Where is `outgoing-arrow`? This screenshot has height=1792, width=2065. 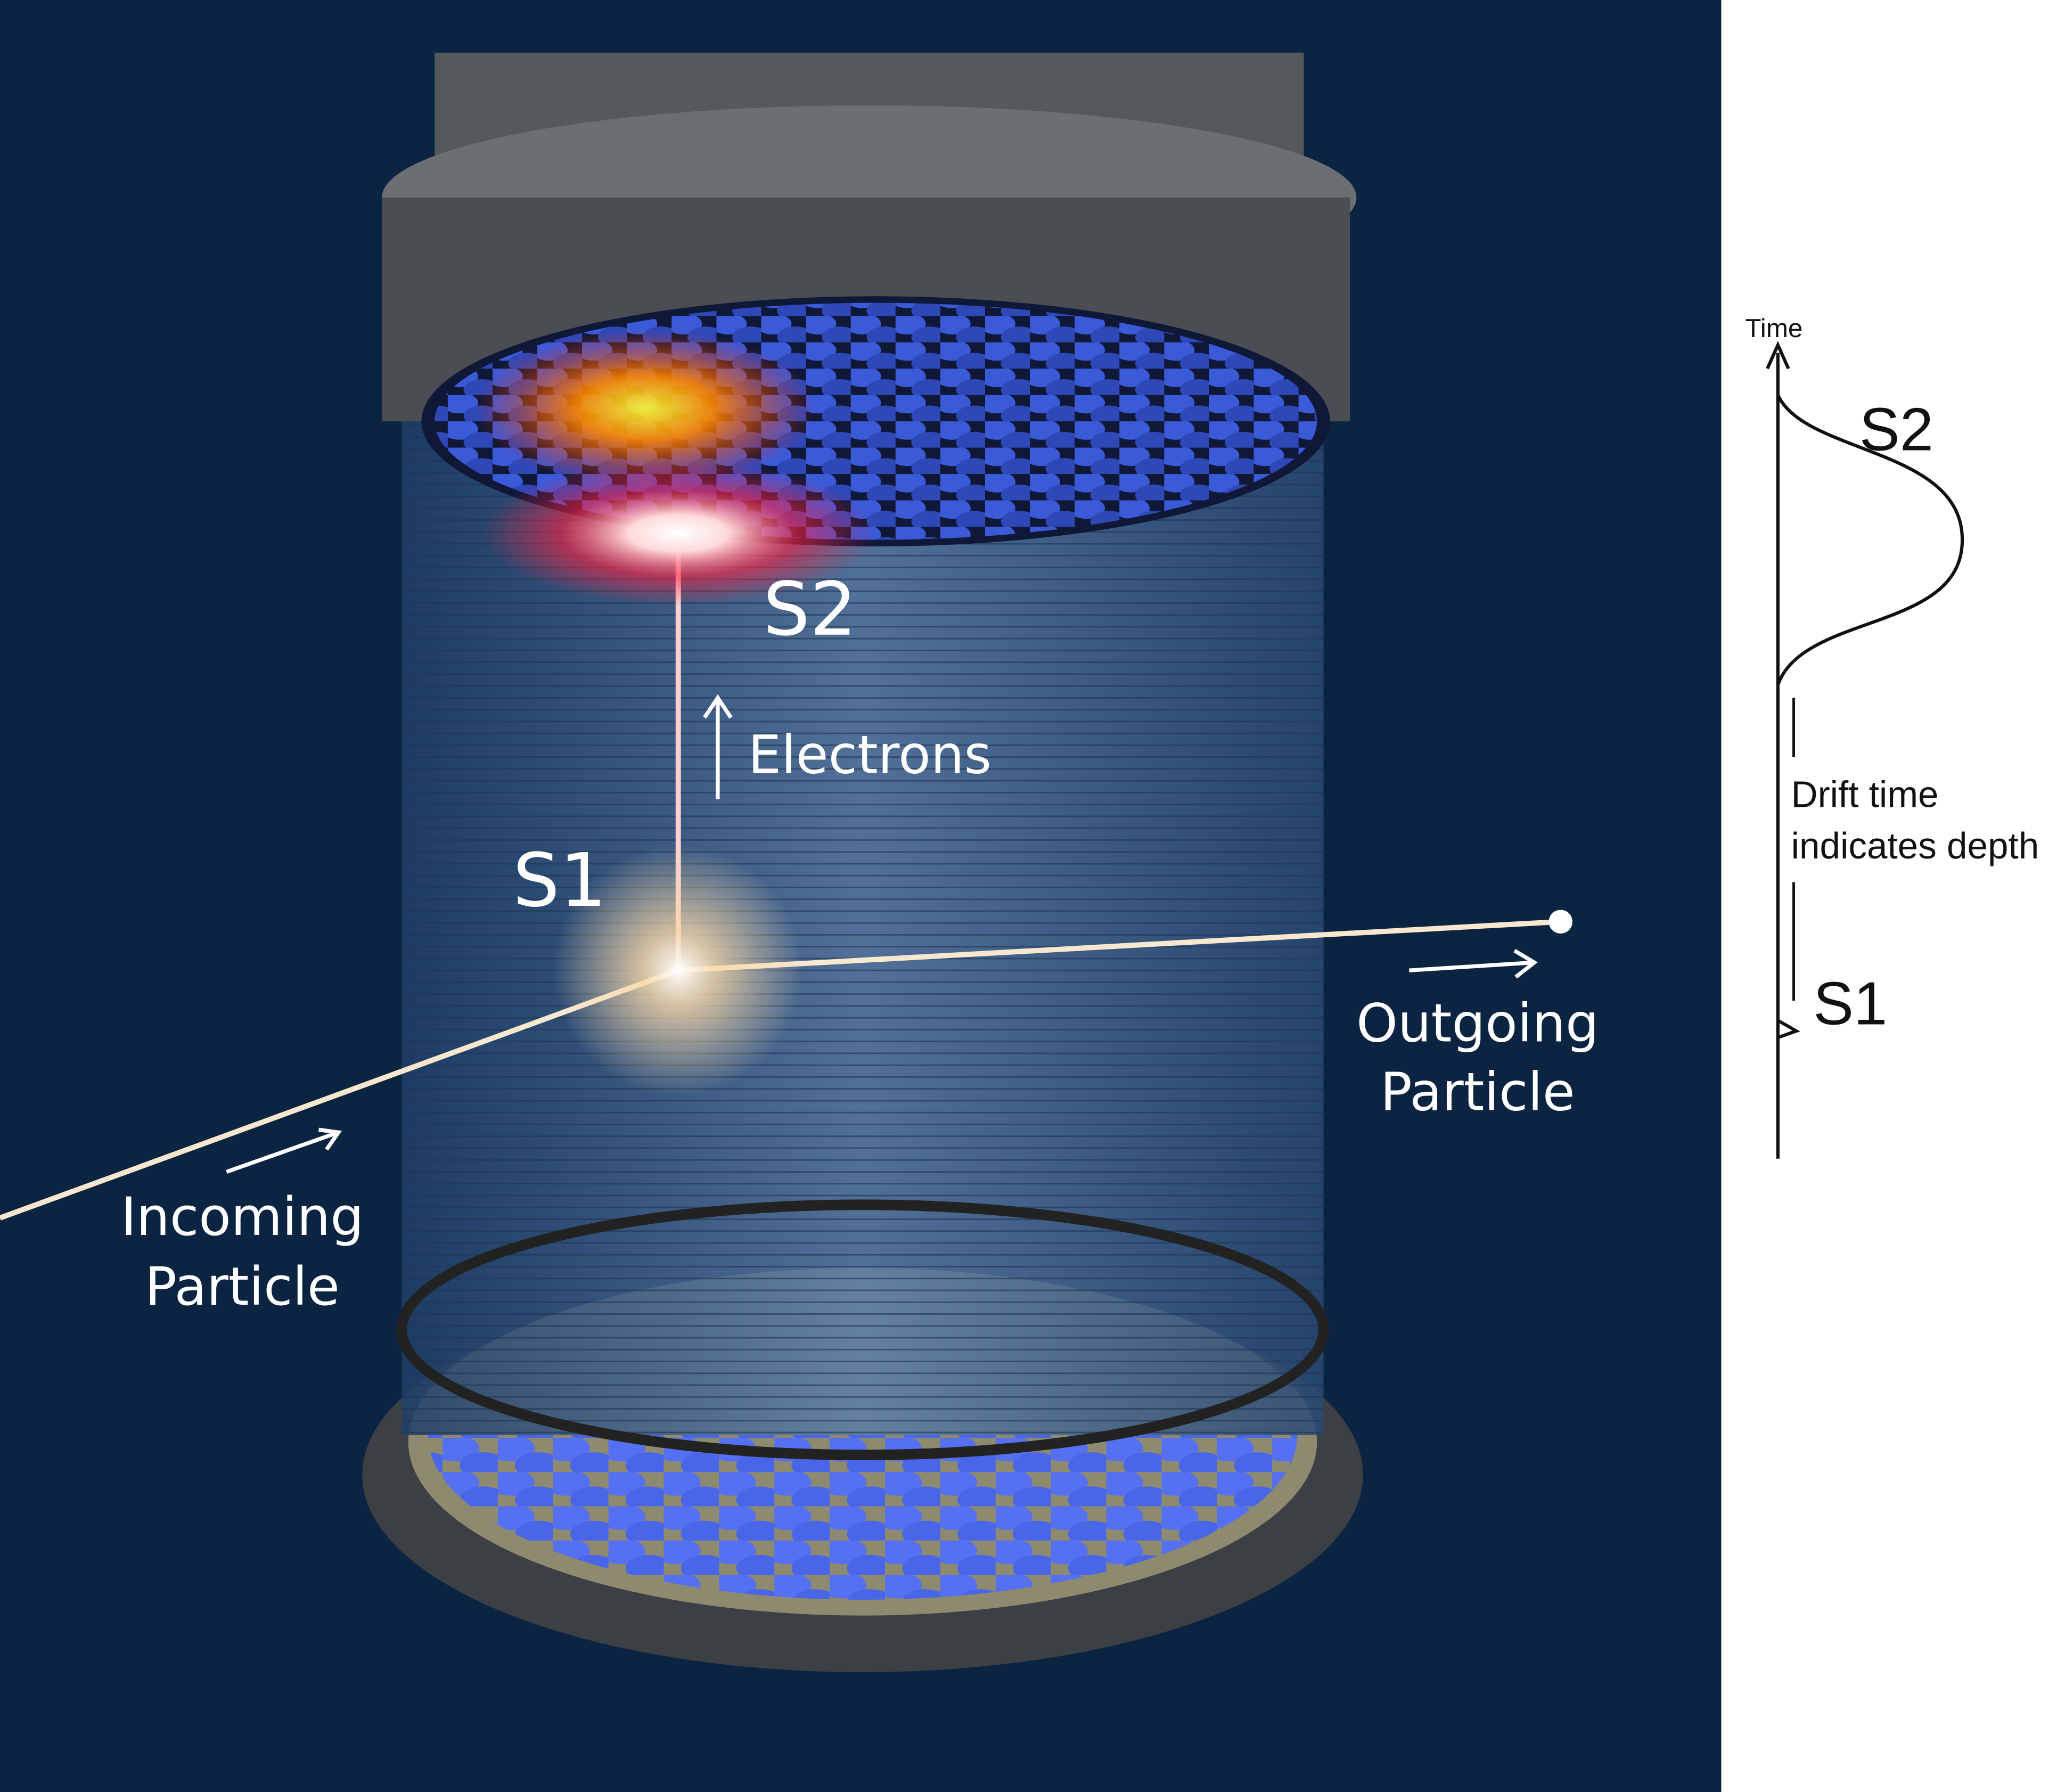 outgoing-arrow is located at coordinates (1473, 964).